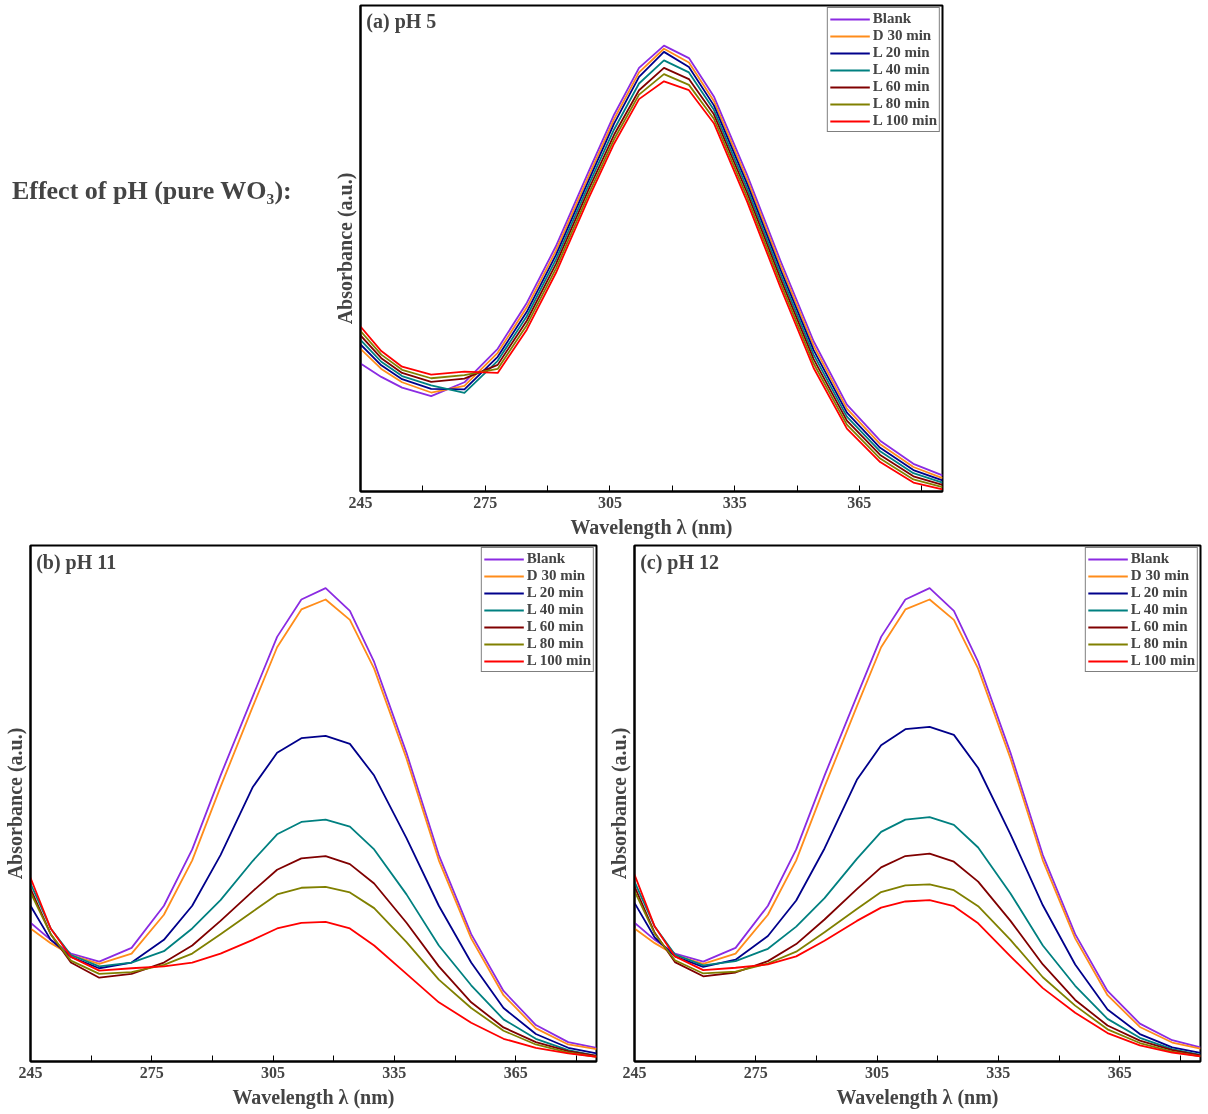 The image size is (1208, 1114). I want to click on chart-title: (a) pH 5, so click(401, 22).